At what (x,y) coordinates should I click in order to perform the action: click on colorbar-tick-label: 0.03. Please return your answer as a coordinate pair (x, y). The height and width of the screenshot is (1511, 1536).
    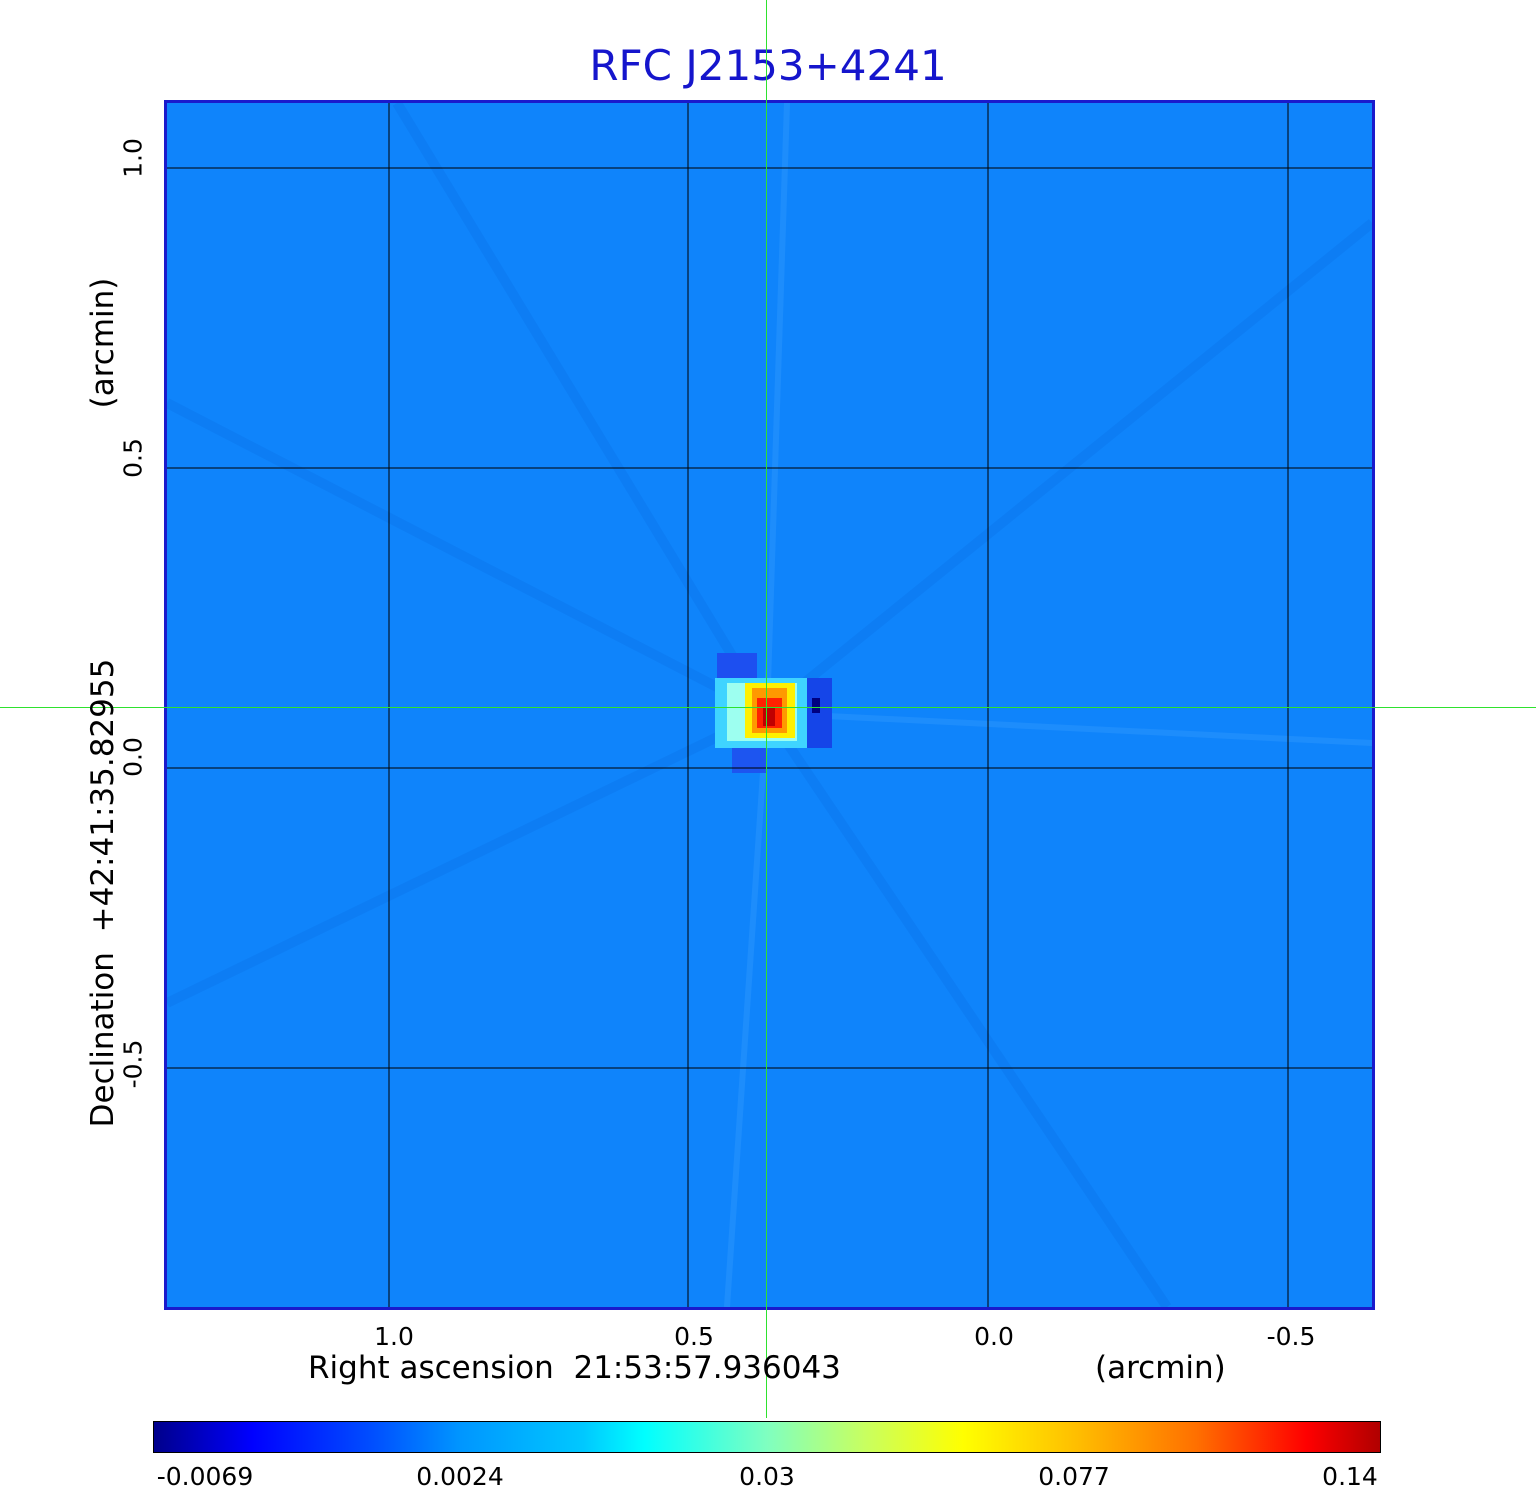
    Looking at the image, I should click on (767, 1476).